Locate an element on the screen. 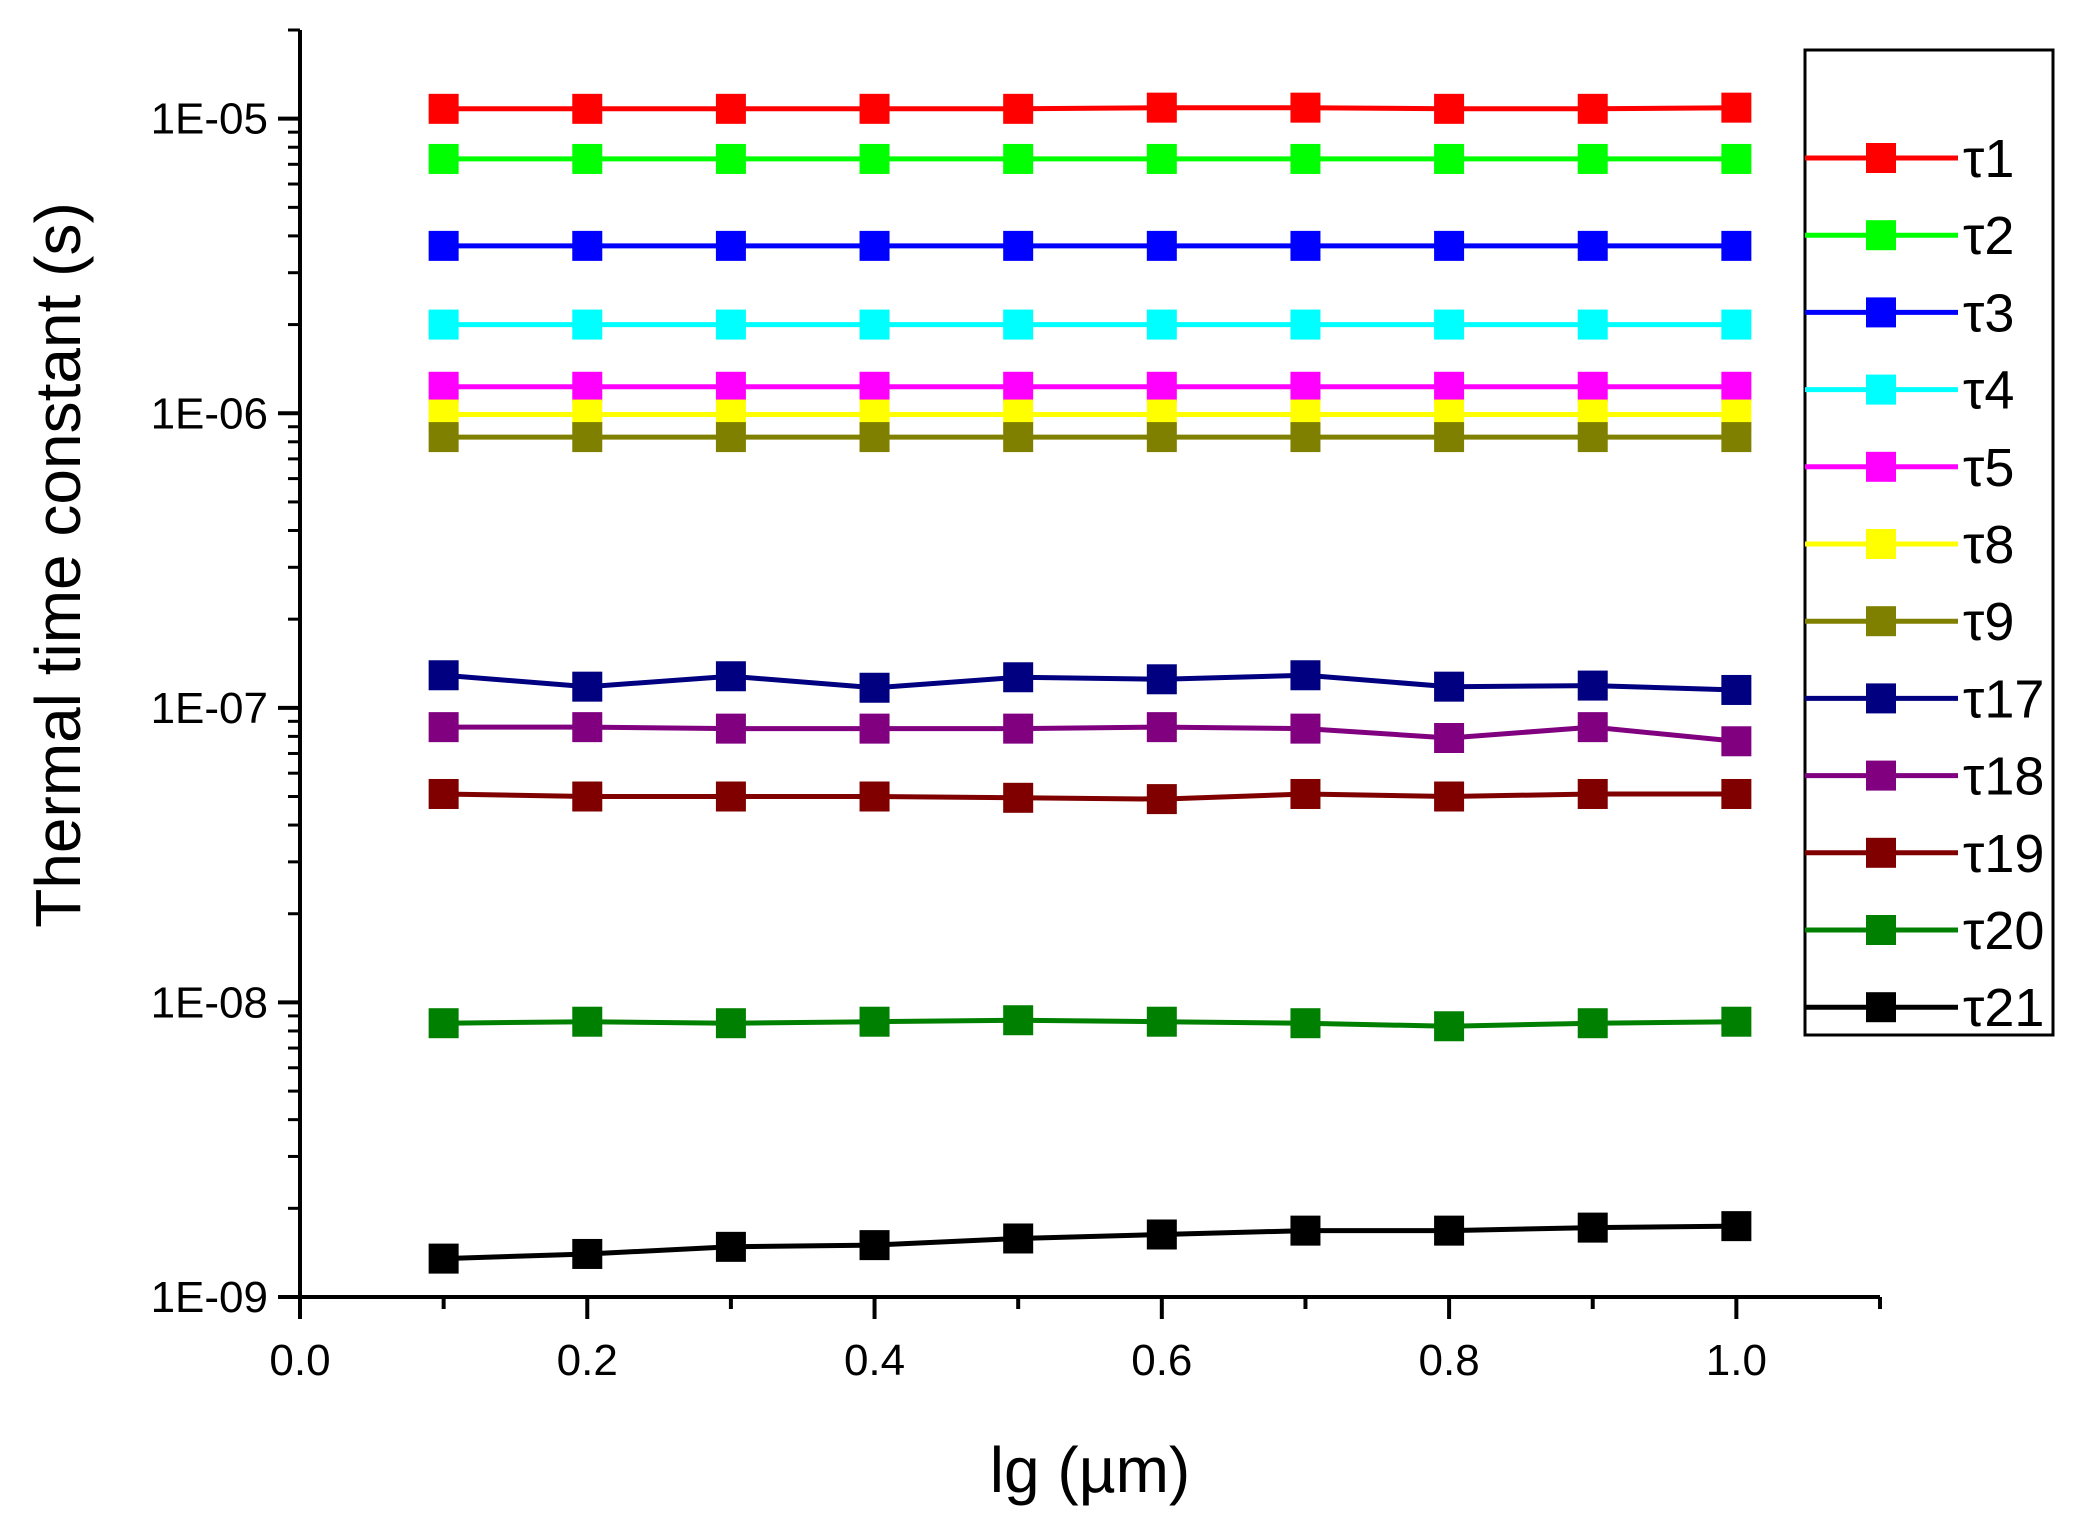 The image size is (2085, 1528). legend-label: τ18 is located at coordinates (2003, 777).